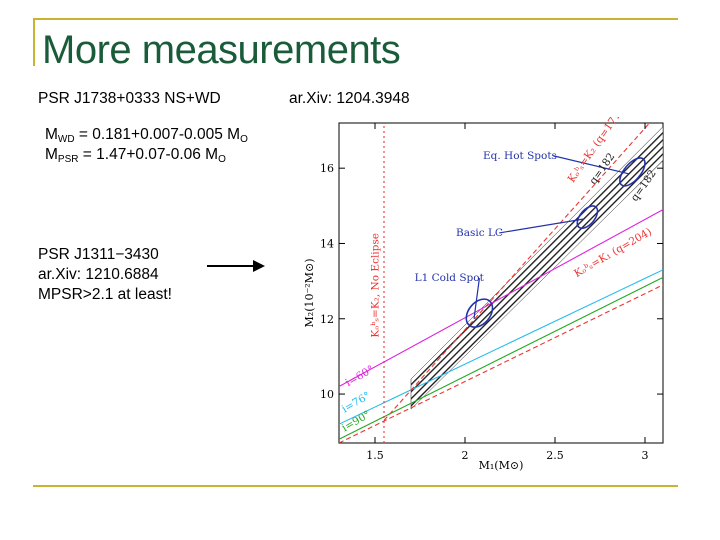  I want to click on annotation-label-7: Kₒᵇₛ=K₂, No Eclipse, so click(376, 285).